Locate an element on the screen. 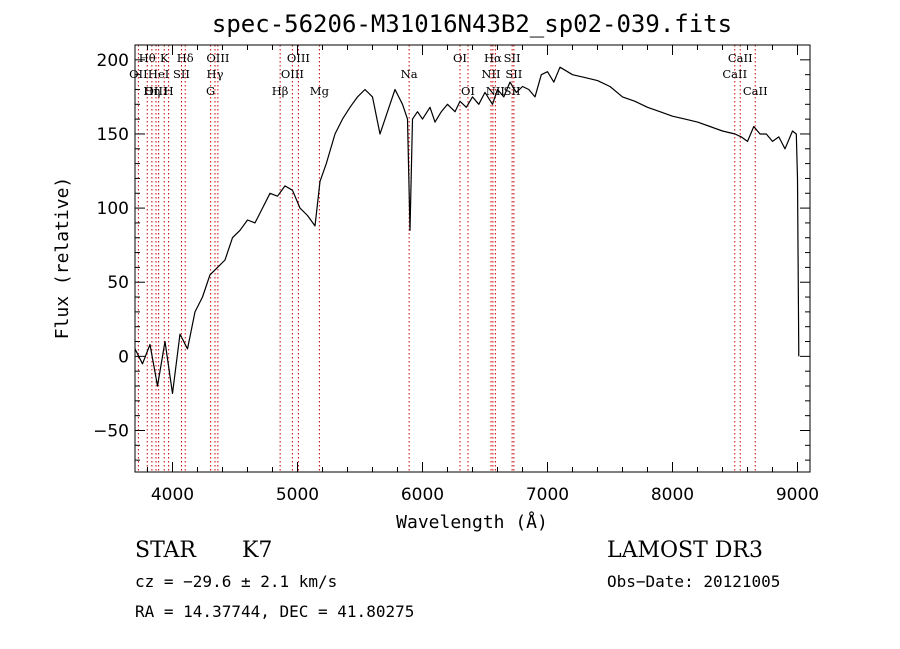 The width and height of the screenshot is (900, 649). line-label: G is located at coordinates (210, 91).